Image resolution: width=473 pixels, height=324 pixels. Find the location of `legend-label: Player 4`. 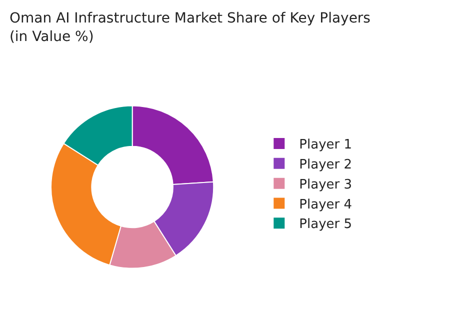

legend-label: Player 4 is located at coordinates (325, 204).